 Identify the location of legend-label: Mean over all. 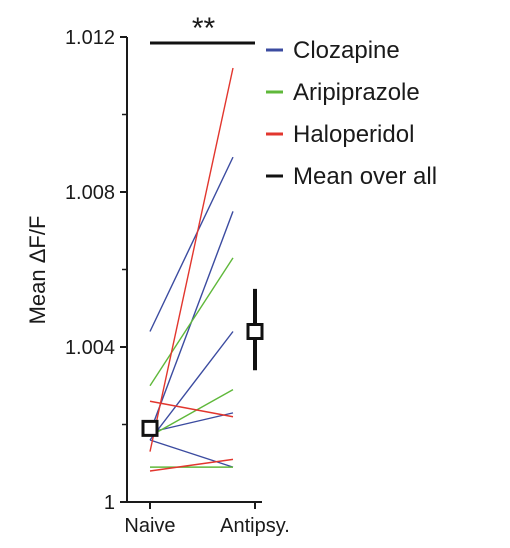
(365, 176).